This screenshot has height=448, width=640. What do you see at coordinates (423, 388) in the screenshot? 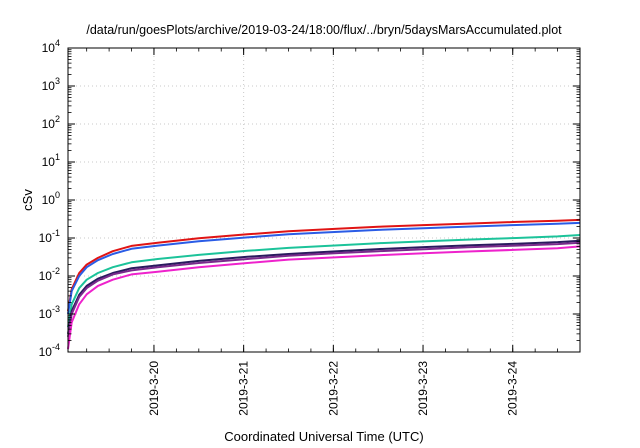
I see `x-tick-label: 2019-3-23` at bounding box center [423, 388].